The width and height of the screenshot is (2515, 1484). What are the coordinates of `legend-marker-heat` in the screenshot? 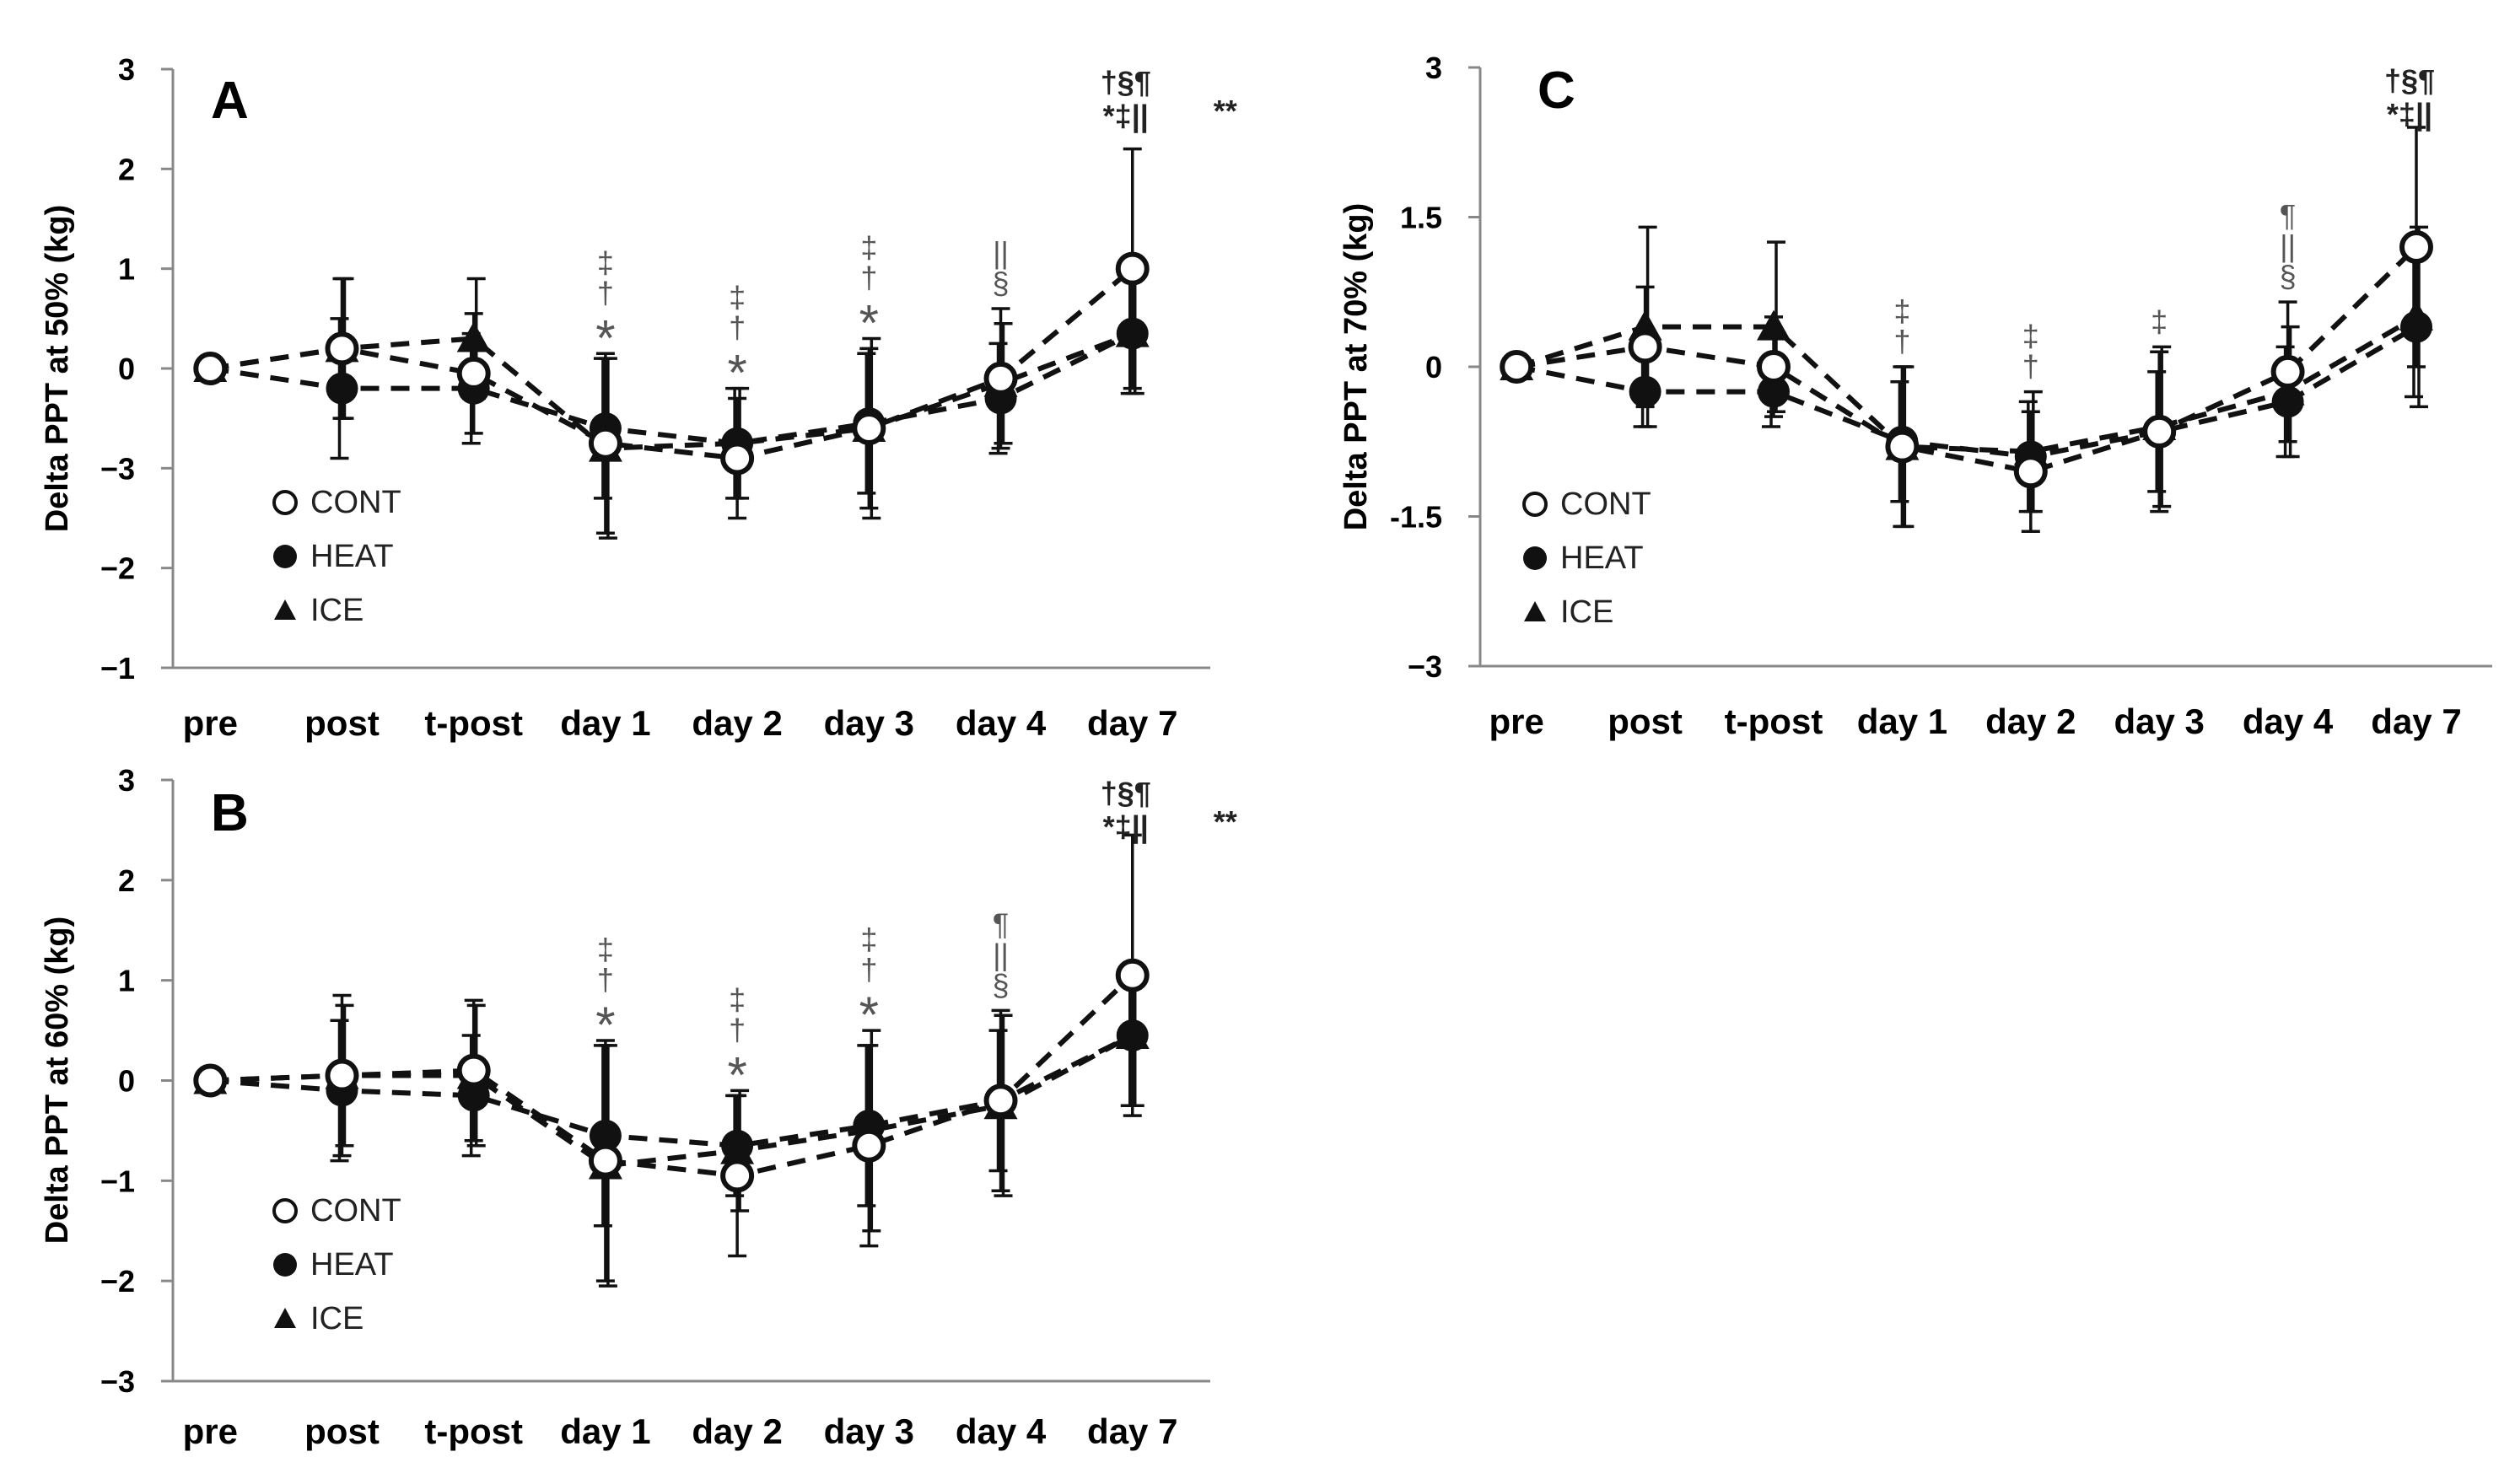 It's located at (285, 1265).